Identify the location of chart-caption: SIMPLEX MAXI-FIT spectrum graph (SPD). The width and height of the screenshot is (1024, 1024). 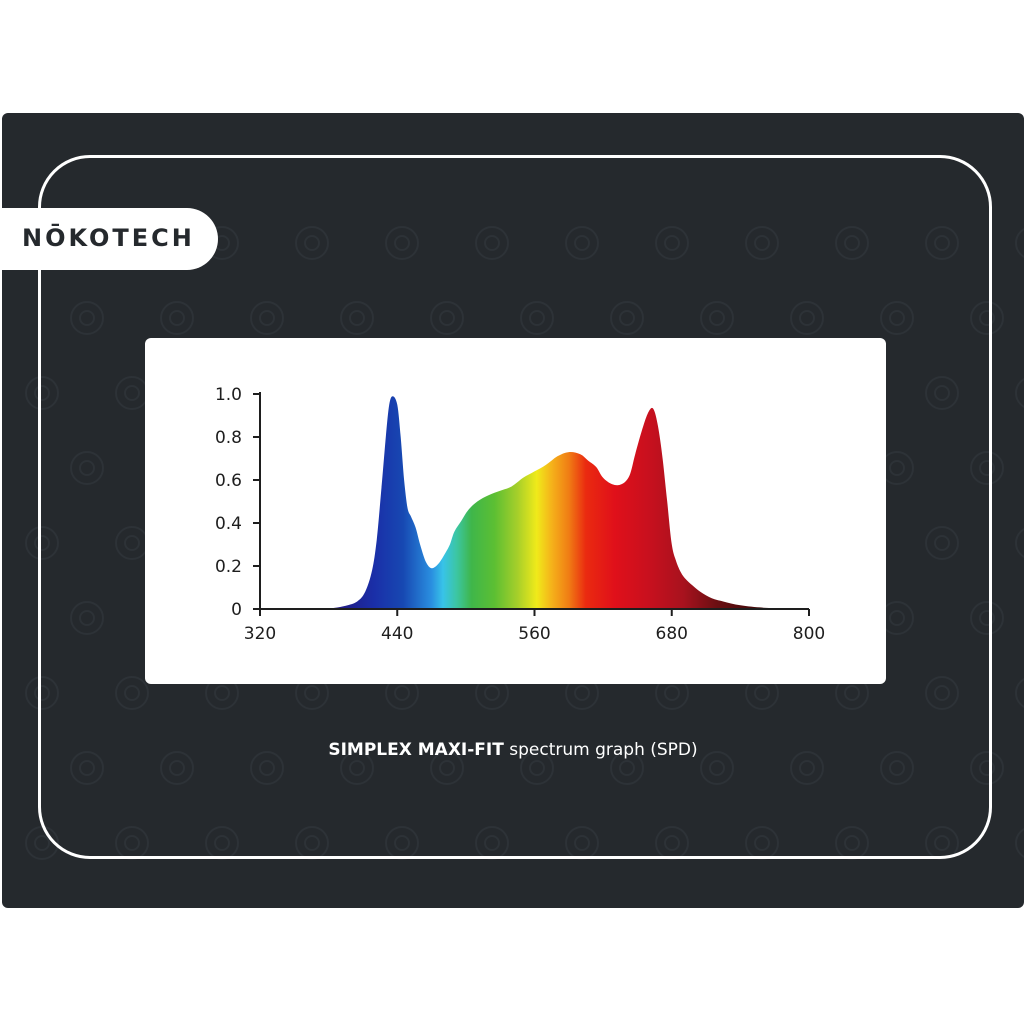
(513, 750).